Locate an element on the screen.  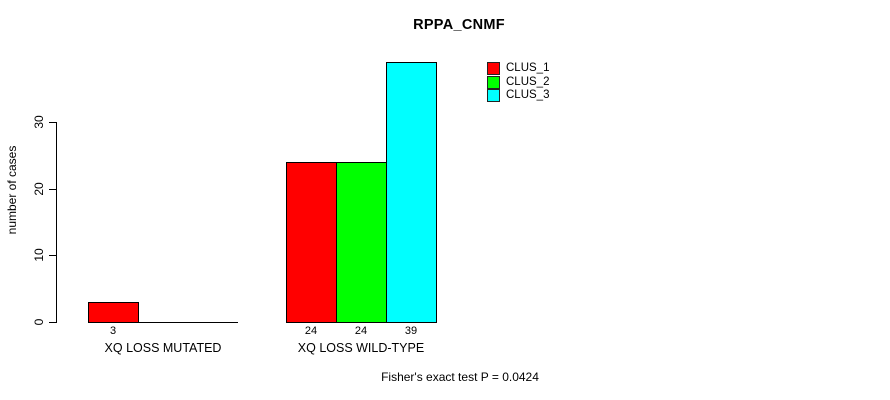
legend-item-label: CLUS_2 is located at coordinates (528, 81).